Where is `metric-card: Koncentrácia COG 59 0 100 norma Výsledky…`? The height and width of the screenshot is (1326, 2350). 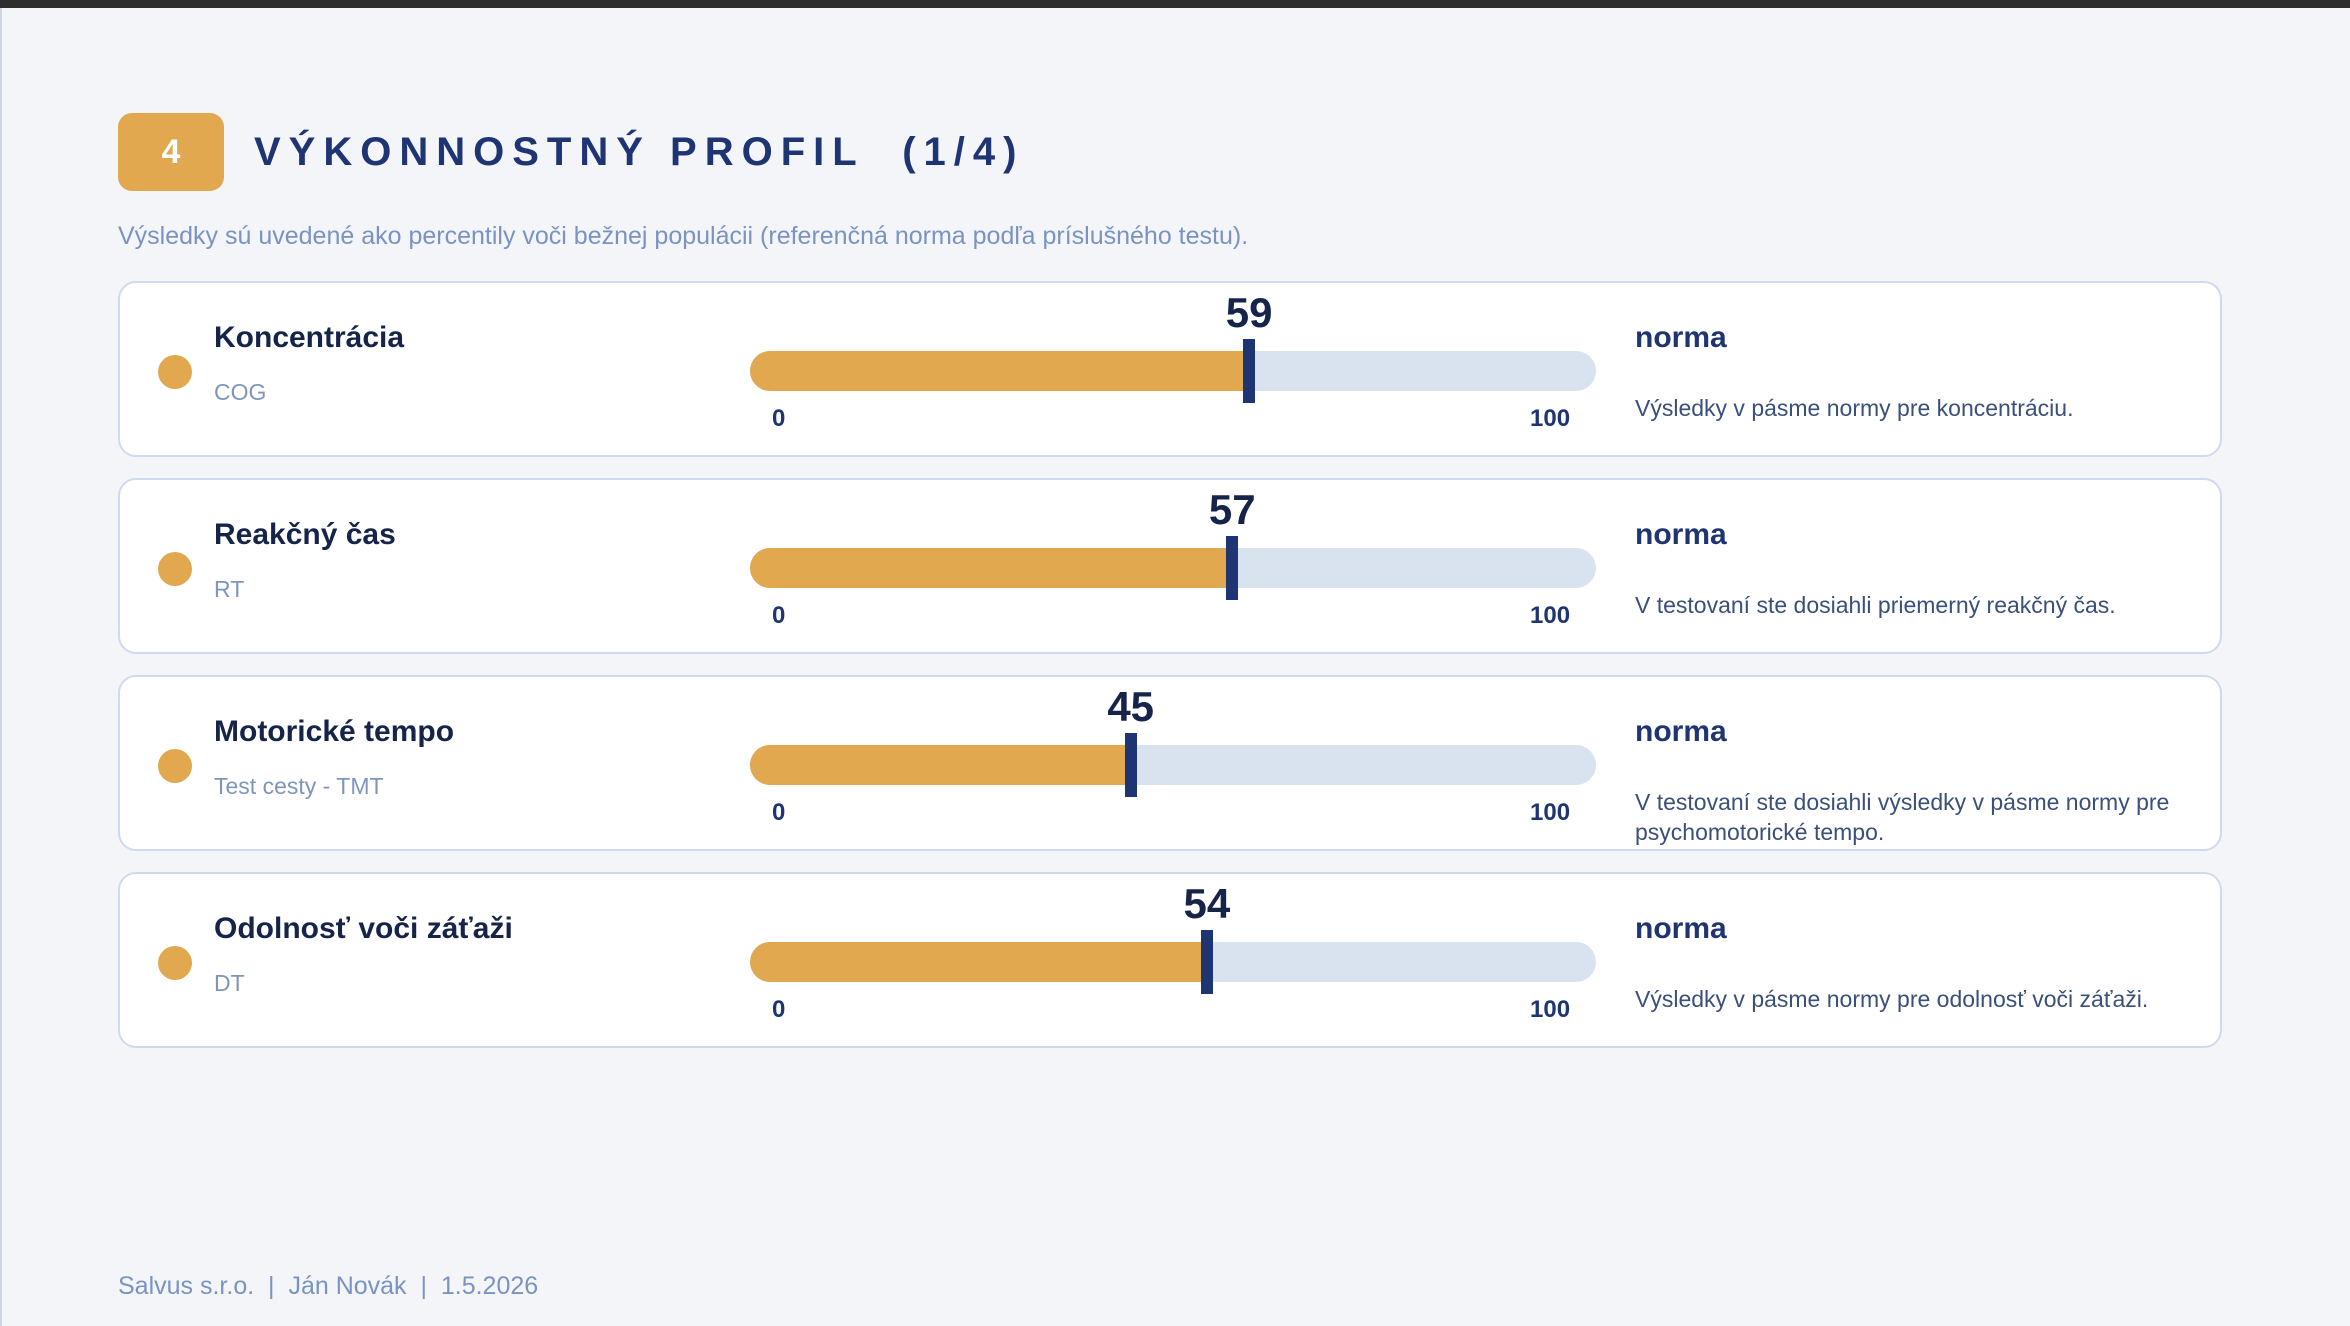 metric-card: Koncentrácia COG 59 0 100 norma Výsledky… is located at coordinates (1170, 369).